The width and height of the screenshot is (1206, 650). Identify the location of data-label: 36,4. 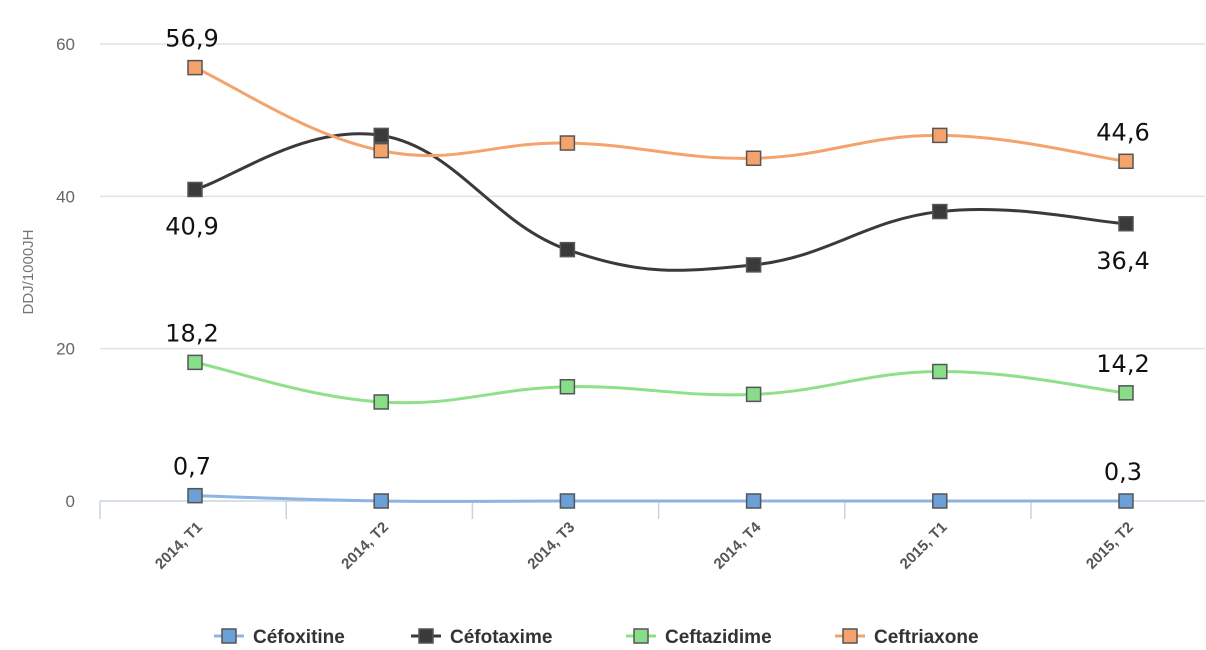
(1122, 261).